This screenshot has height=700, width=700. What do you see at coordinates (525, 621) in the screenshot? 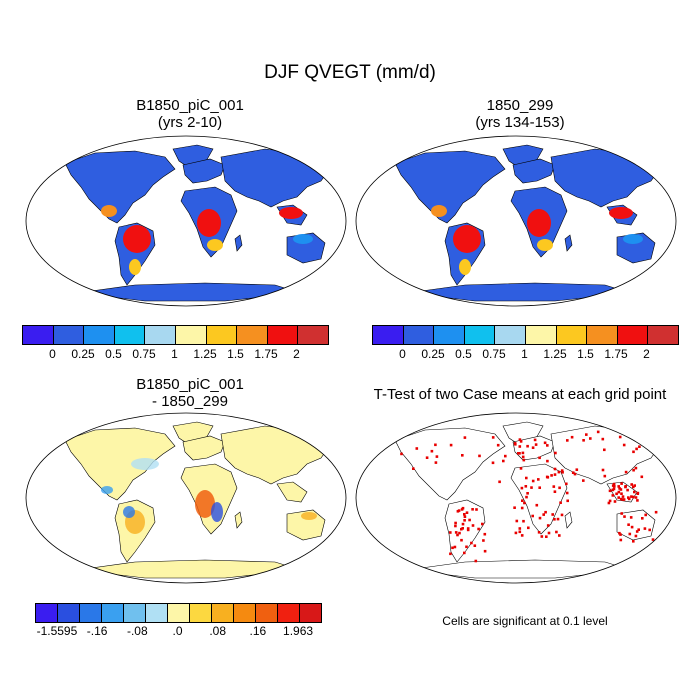
I see `ttest-significance-note: Cells are significant at 0.1 level` at bounding box center [525, 621].